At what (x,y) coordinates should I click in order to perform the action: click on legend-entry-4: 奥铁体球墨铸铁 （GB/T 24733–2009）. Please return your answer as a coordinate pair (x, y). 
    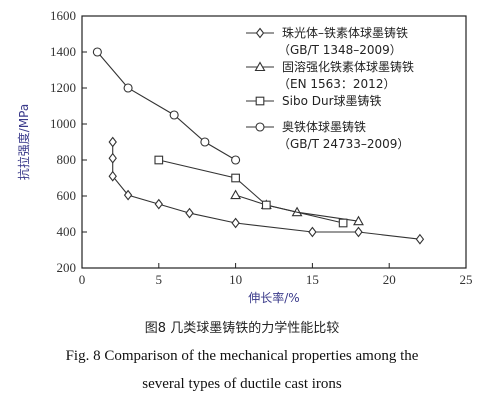
    Looking at the image, I should click on (327, 135).